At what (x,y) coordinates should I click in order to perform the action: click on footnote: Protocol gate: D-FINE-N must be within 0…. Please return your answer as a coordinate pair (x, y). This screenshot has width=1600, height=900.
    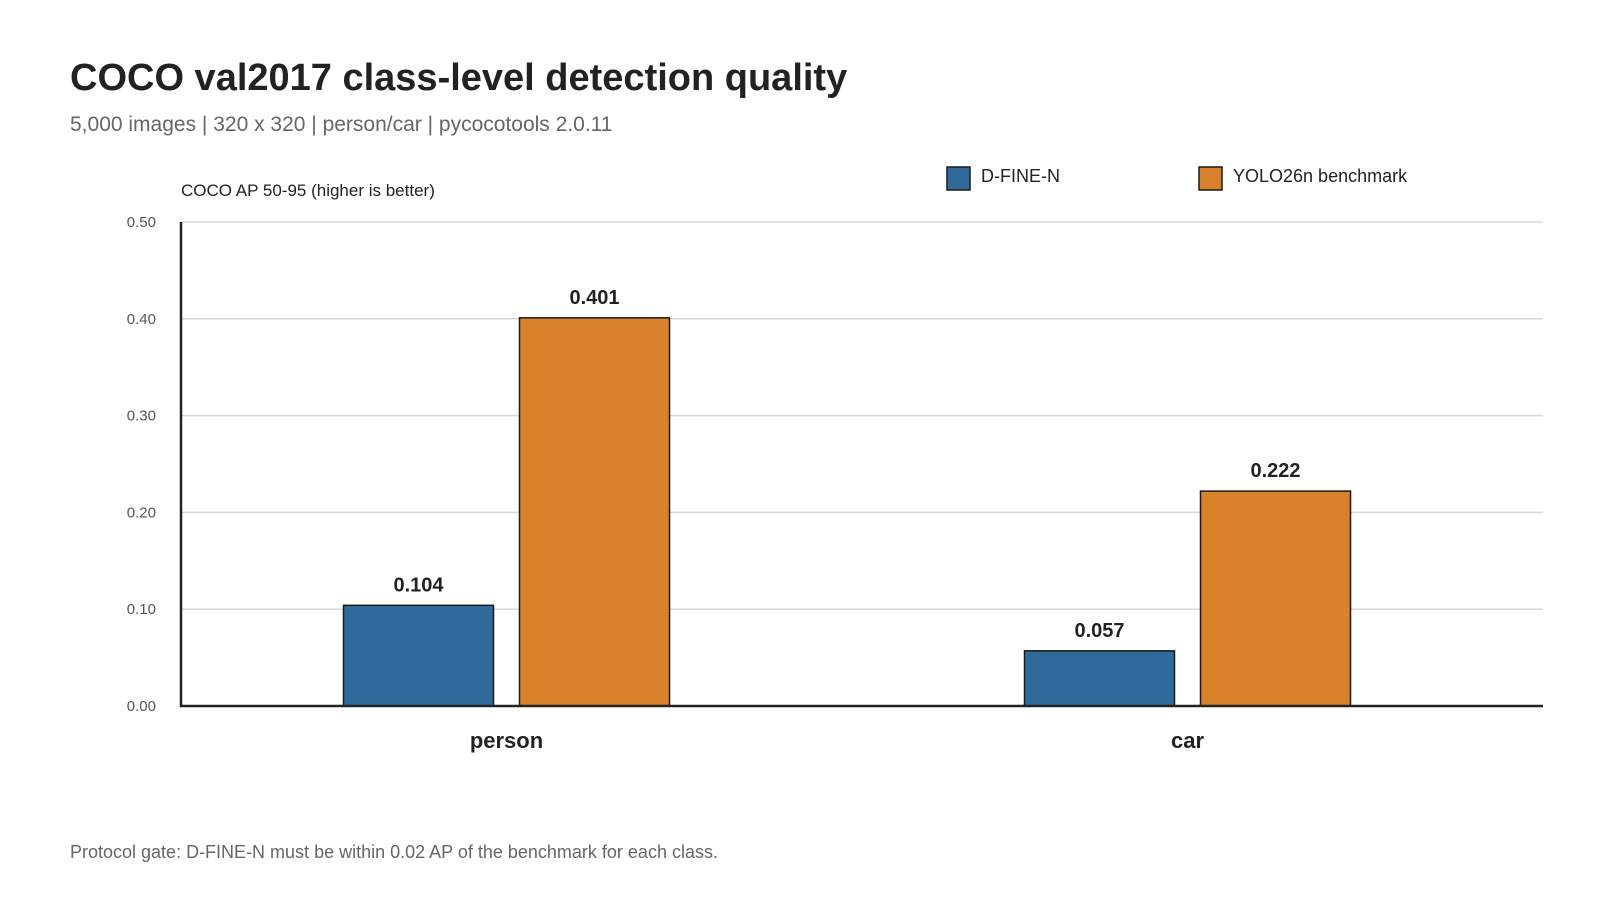
    Looking at the image, I should click on (394, 852).